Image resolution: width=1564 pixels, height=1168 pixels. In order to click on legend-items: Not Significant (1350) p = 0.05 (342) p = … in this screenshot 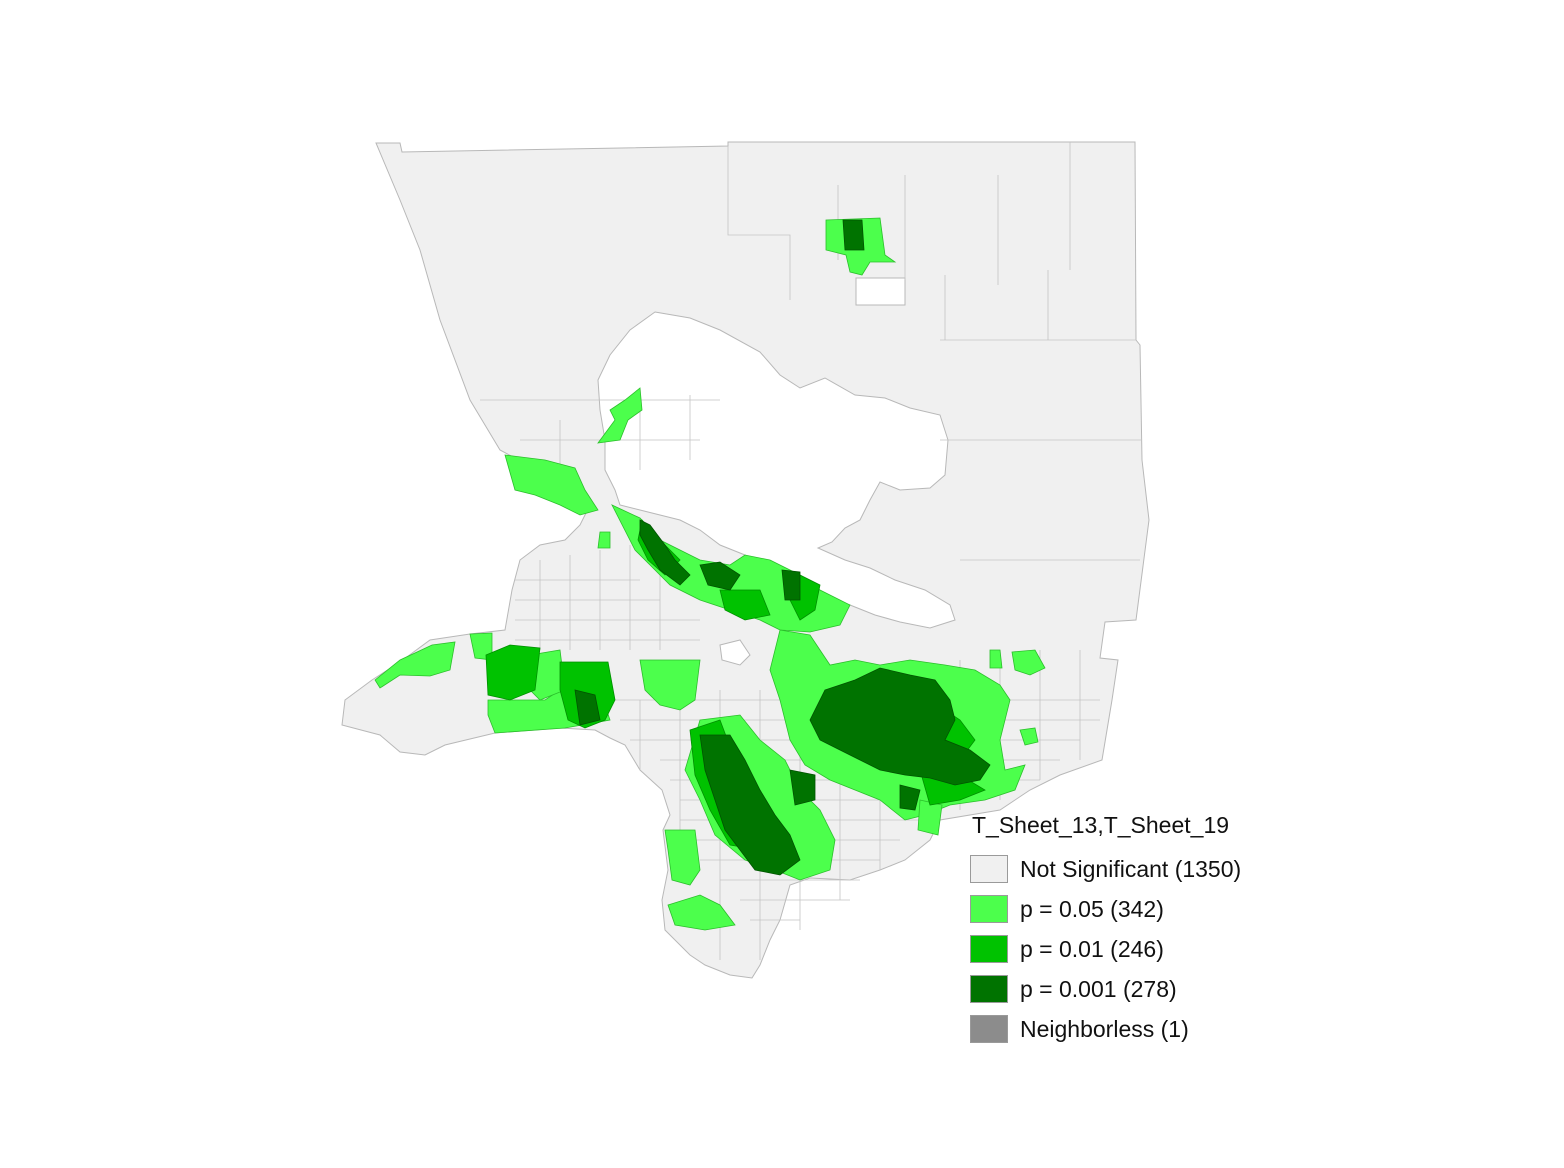, I will do `click(1105, 949)`.